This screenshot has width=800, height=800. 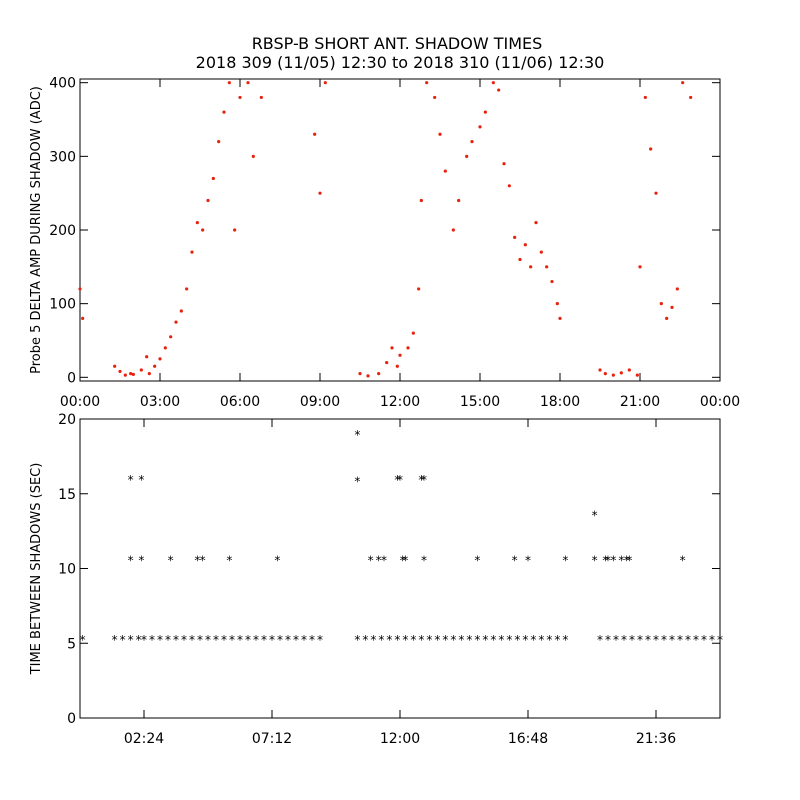 I want to click on x-tick-label: 21:36, so click(x=656, y=739).